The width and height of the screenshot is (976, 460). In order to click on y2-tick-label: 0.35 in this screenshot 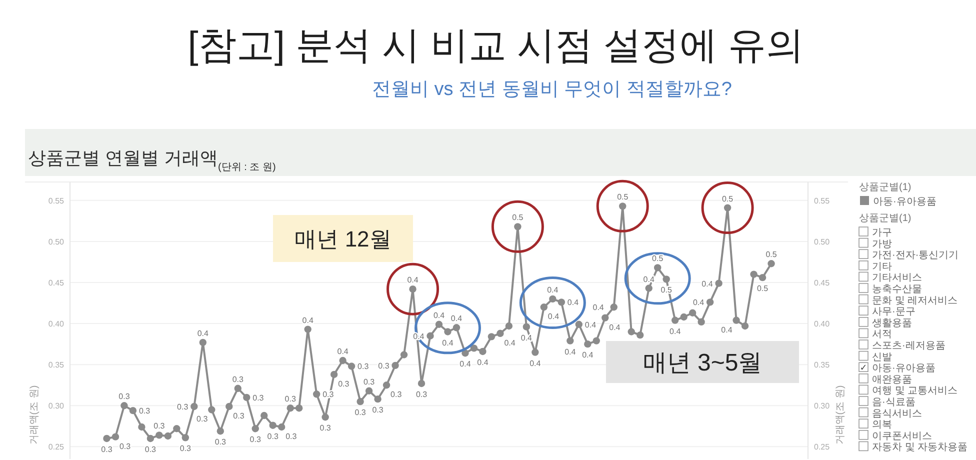, I will do `click(822, 365)`.